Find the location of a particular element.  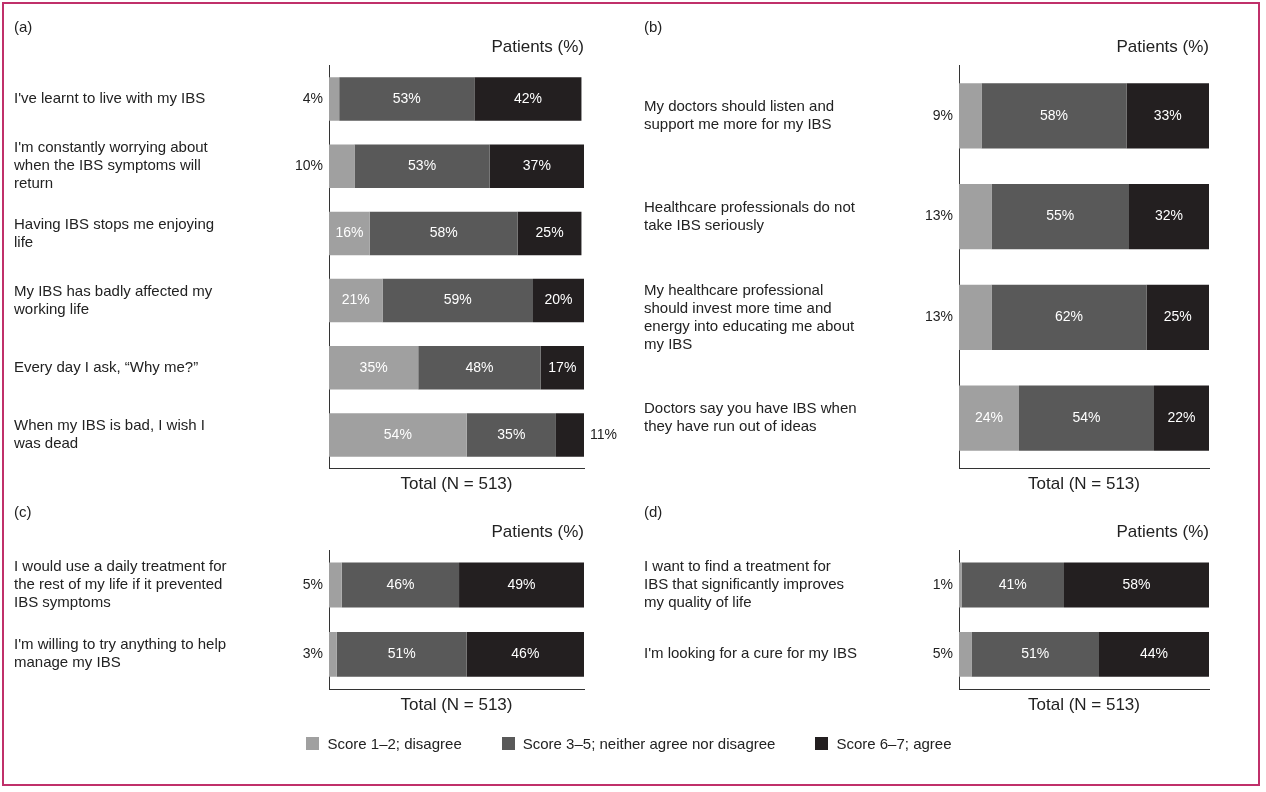

data-label: 53% is located at coordinates (406, 97).